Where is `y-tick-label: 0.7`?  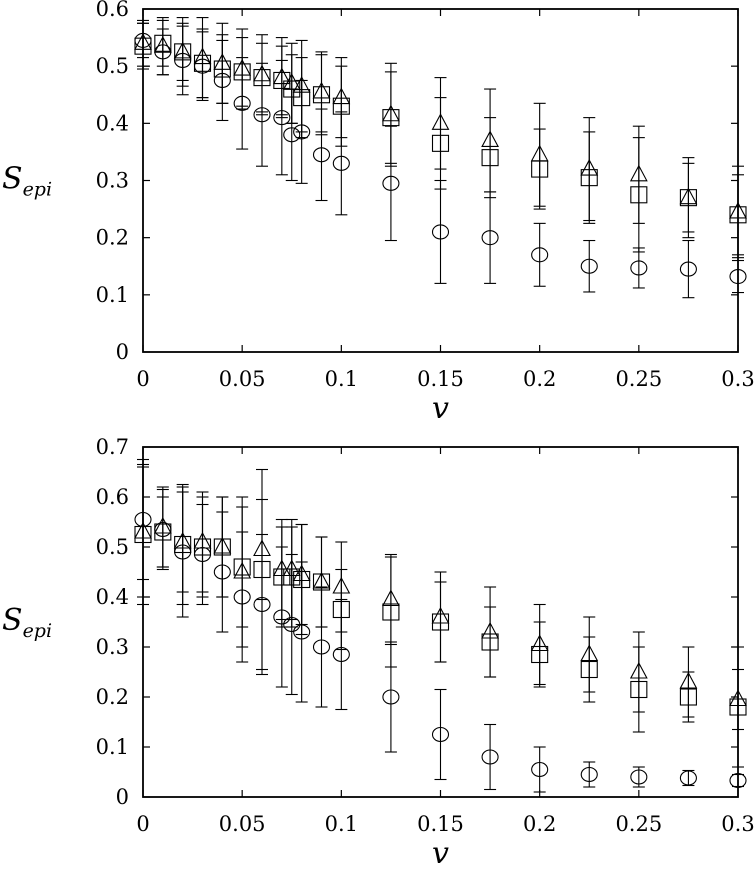
y-tick-label: 0.7 is located at coordinates (112, 447).